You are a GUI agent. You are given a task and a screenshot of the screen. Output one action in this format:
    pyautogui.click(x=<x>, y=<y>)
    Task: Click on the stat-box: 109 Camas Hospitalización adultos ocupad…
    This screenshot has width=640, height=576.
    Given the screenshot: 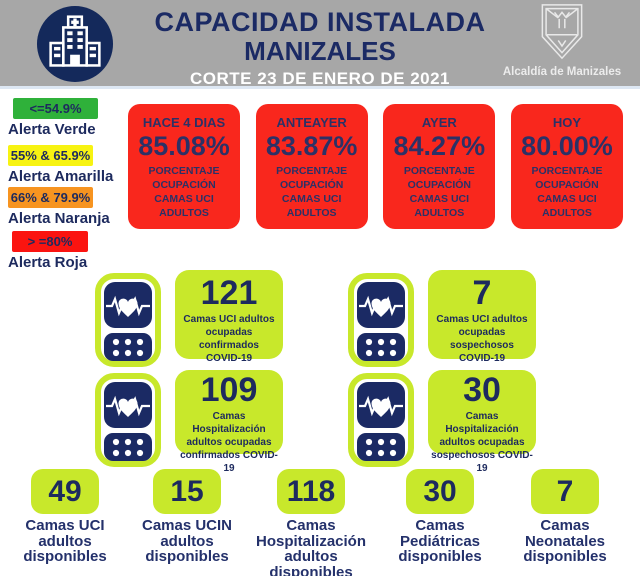 What is the action you would take?
    pyautogui.click(x=229, y=422)
    